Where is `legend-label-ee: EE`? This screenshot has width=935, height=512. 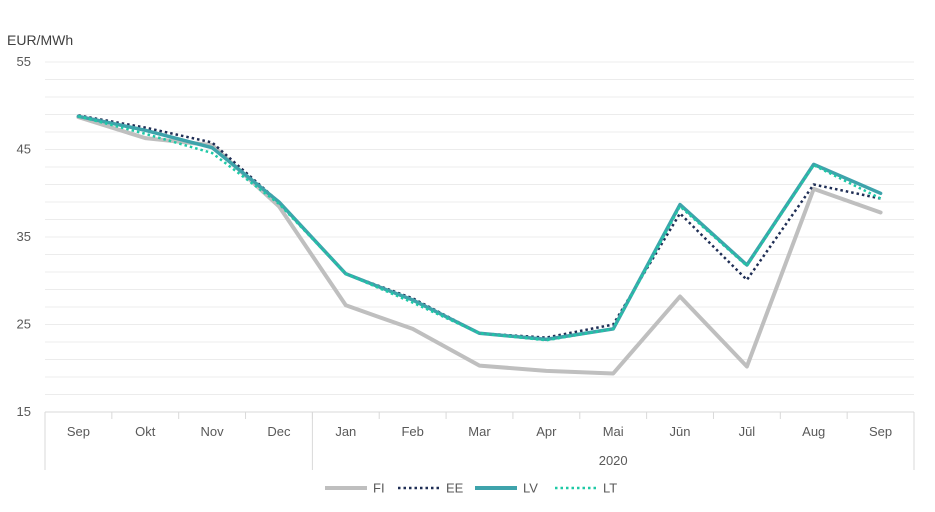 legend-label-ee: EE is located at coordinates (455, 488).